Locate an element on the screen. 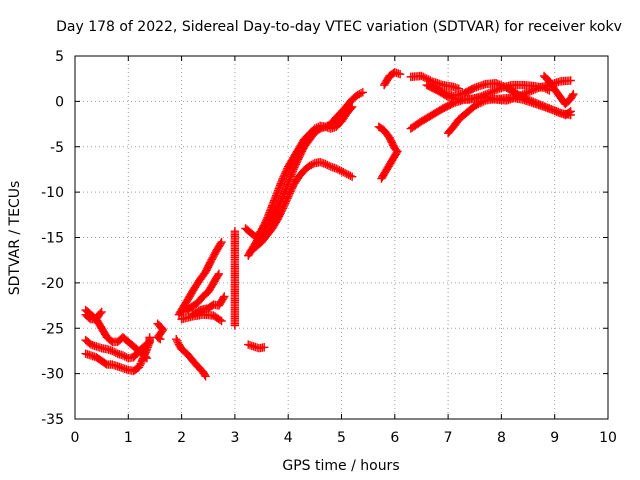  series-arc-f is located at coordinates (191, 357).